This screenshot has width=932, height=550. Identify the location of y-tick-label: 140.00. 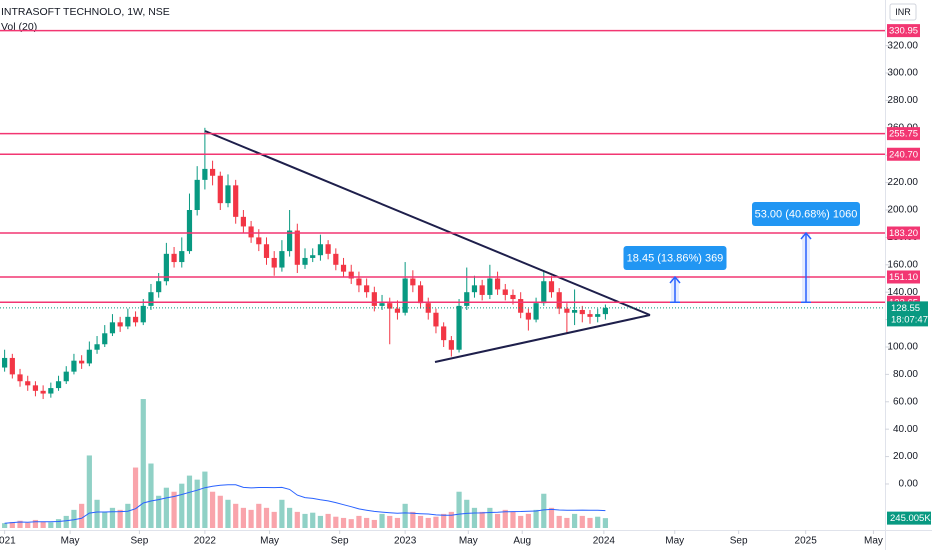
(902, 292).